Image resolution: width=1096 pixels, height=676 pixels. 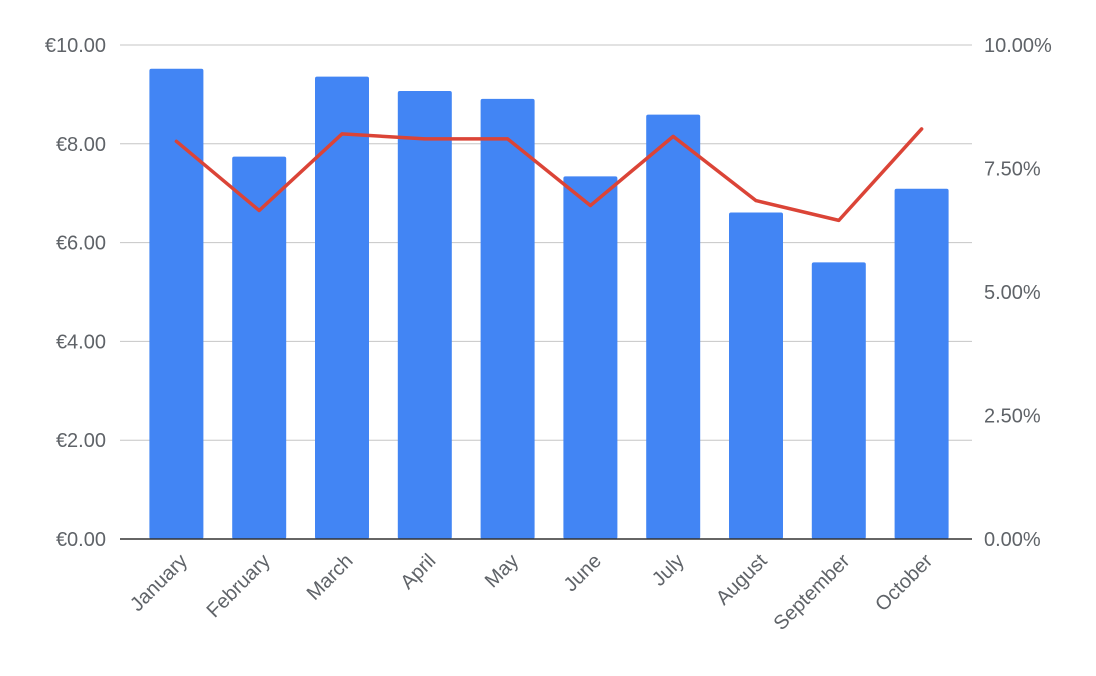 I want to click on x-tick-label: August, so click(x=742, y=580).